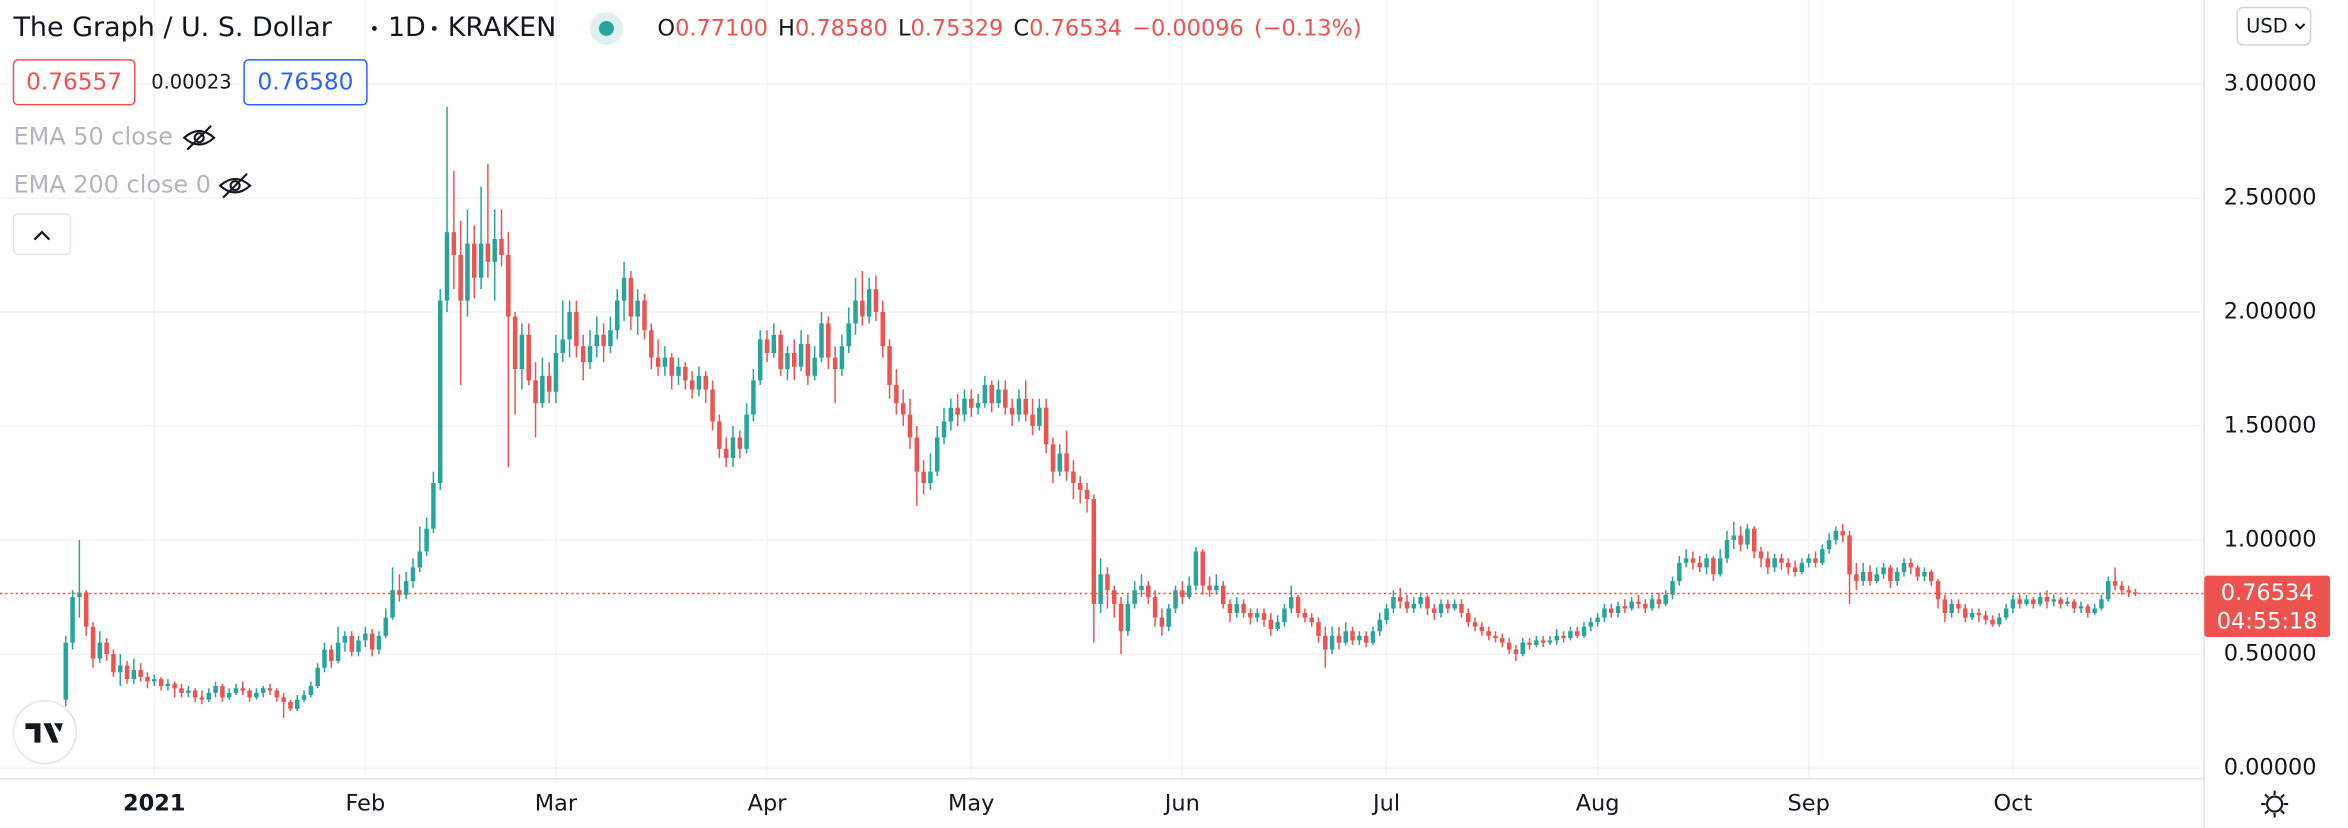  What do you see at coordinates (2267, 622) in the screenshot?
I see `countdown: 04:55:18` at bounding box center [2267, 622].